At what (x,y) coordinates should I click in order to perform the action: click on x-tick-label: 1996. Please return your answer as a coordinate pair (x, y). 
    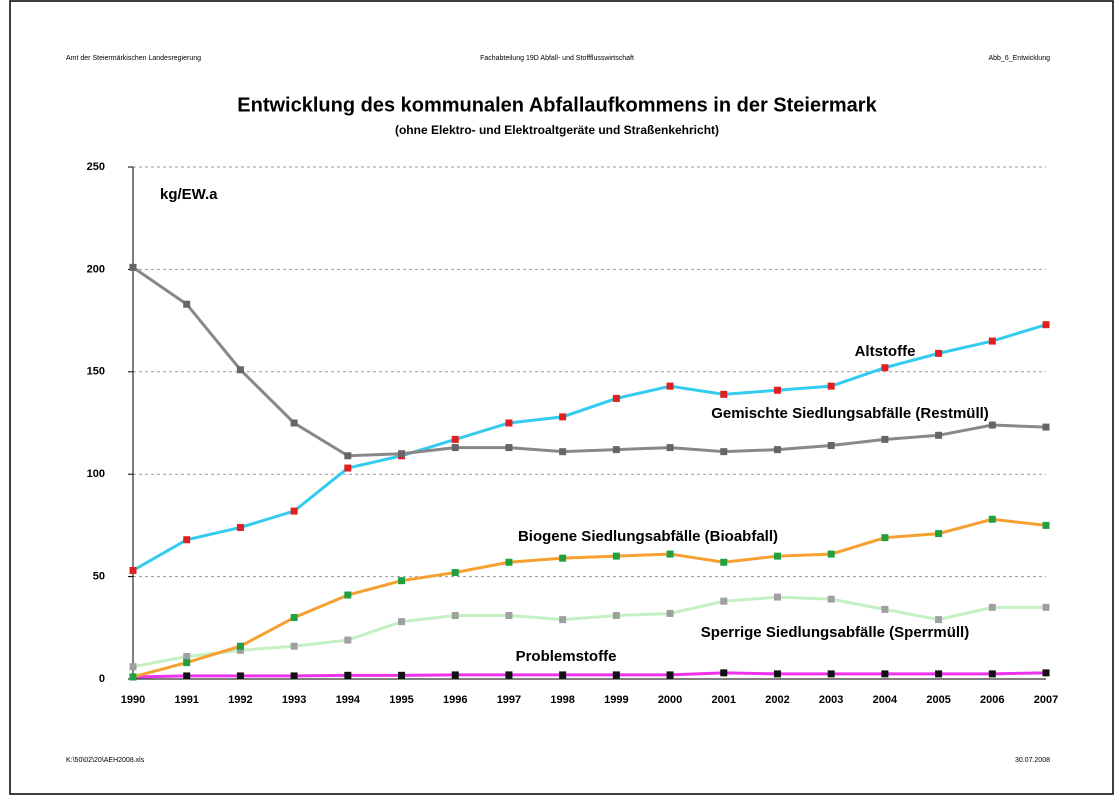
    Looking at the image, I should click on (455, 700).